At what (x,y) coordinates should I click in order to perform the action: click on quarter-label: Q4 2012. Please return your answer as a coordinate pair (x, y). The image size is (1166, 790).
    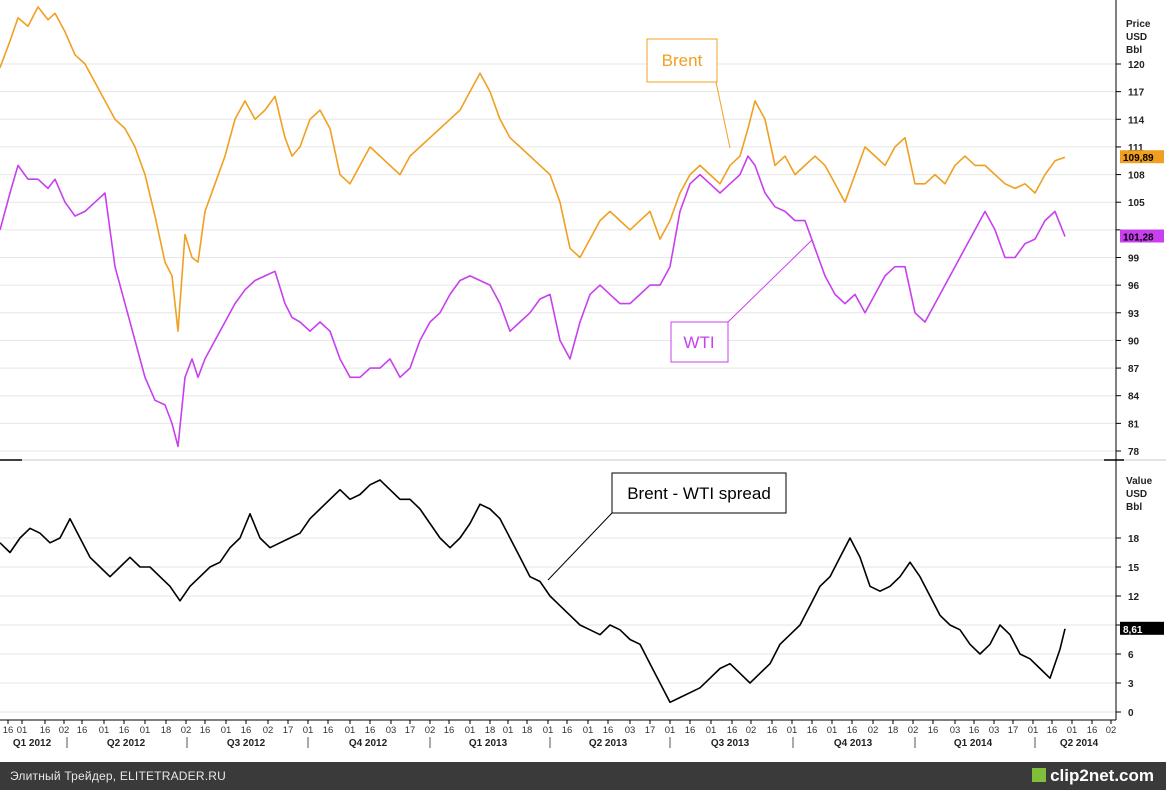
    Looking at the image, I should click on (368, 743).